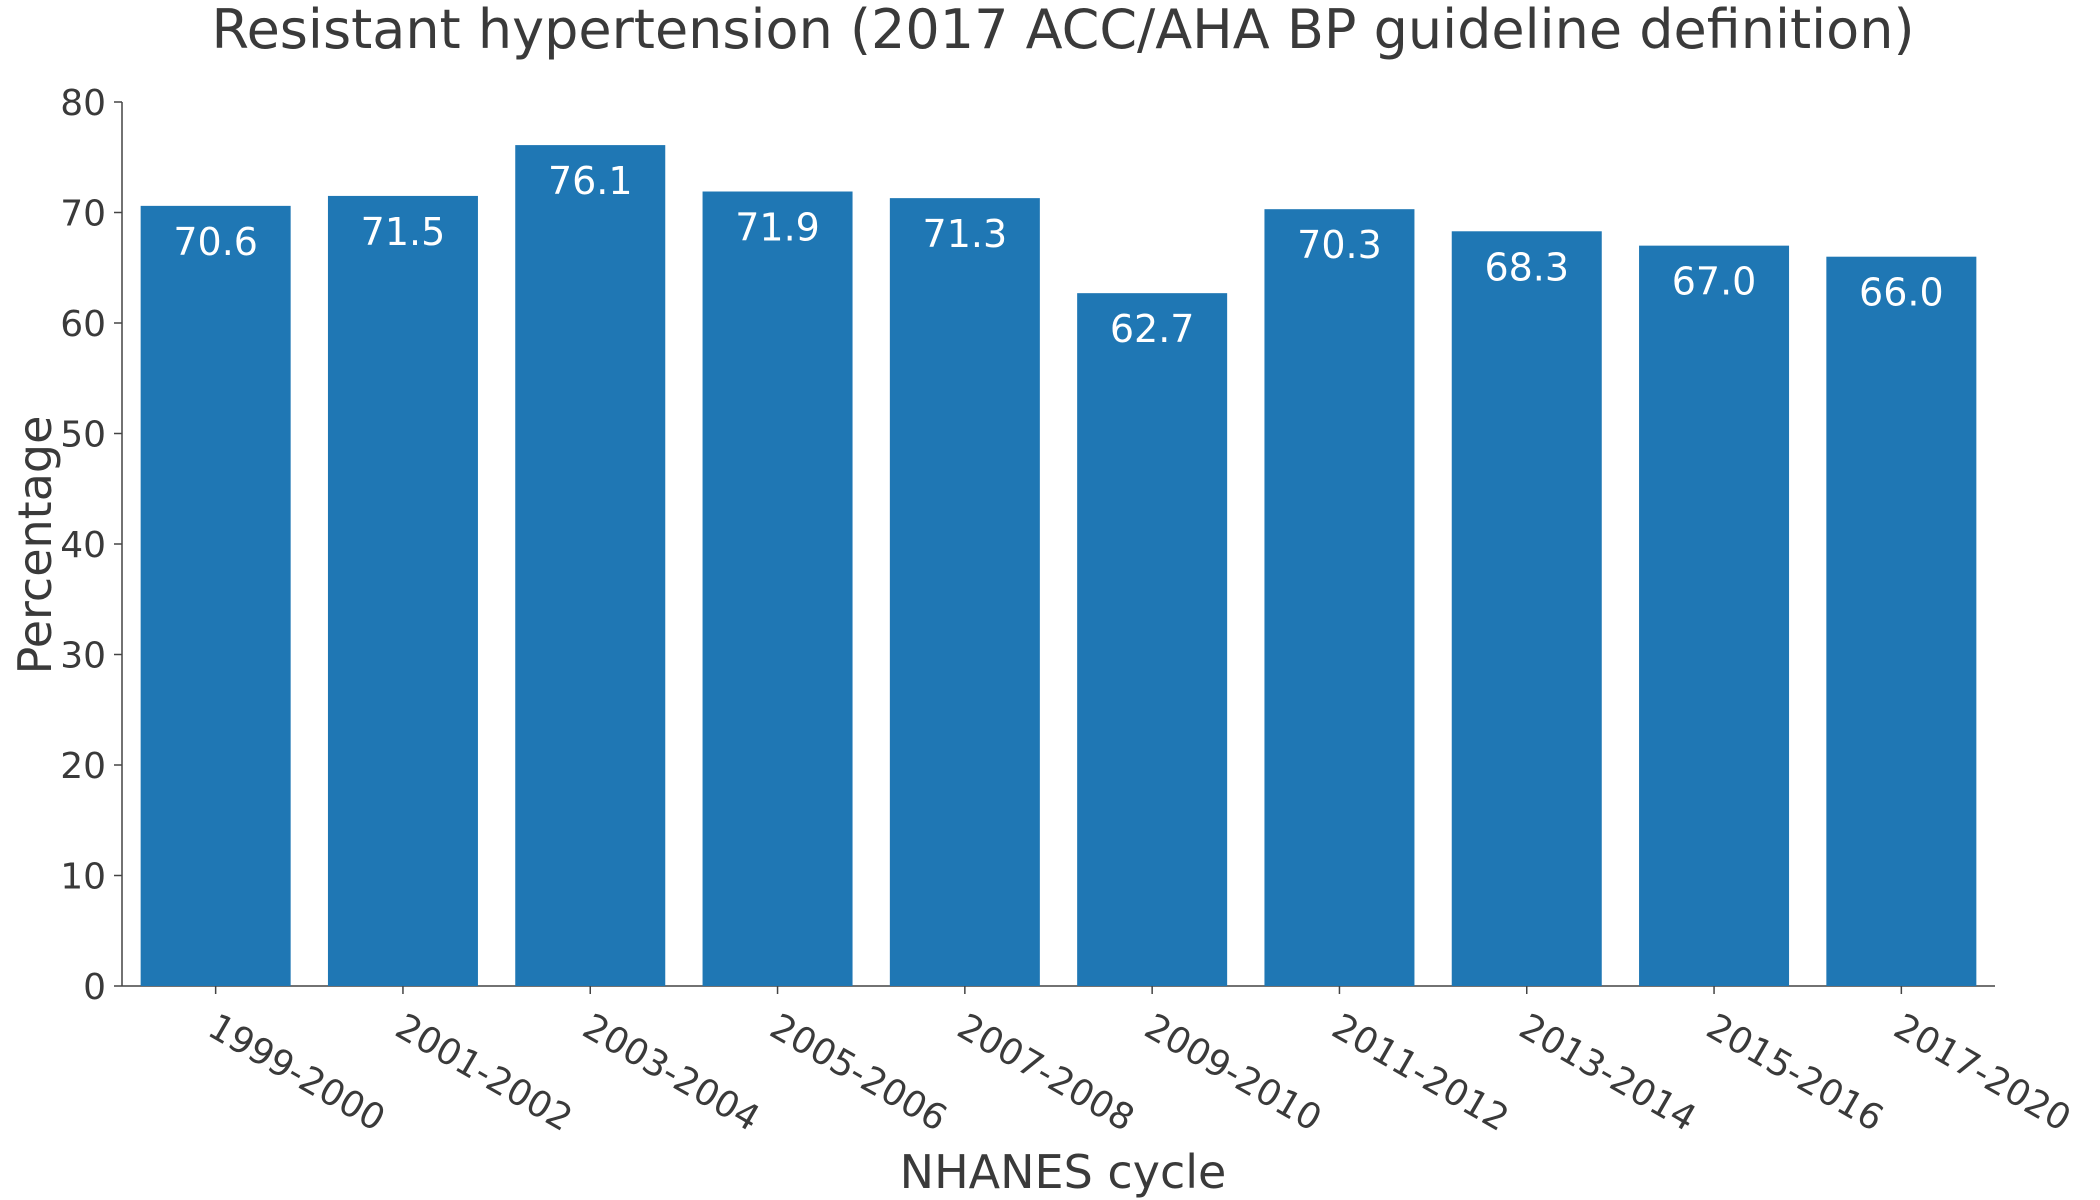  What do you see at coordinates (1063, 1172) in the screenshot?
I see `x-axis-label: NHANES cycle` at bounding box center [1063, 1172].